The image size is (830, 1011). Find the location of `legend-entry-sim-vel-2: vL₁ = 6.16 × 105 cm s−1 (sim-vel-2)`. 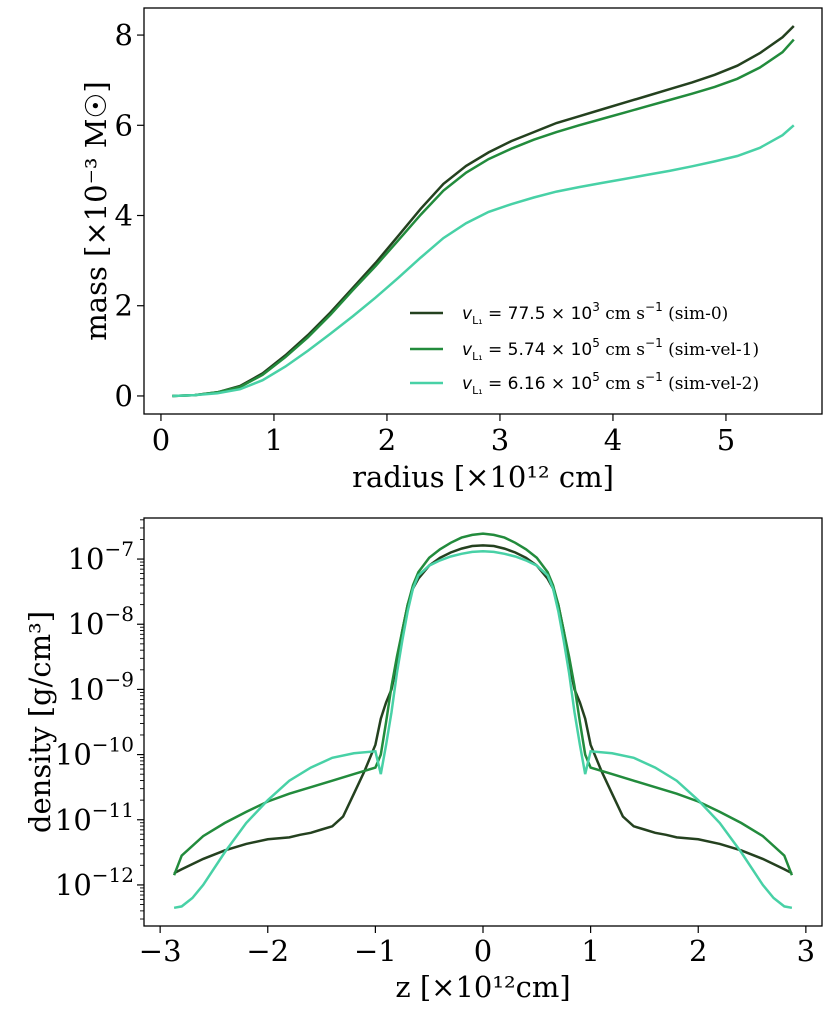

legend-entry-sim-vel-2: vL₁ = 6.16 × 105 cm s−1 (sim-vel-2) is located at coordinates (584, 383).